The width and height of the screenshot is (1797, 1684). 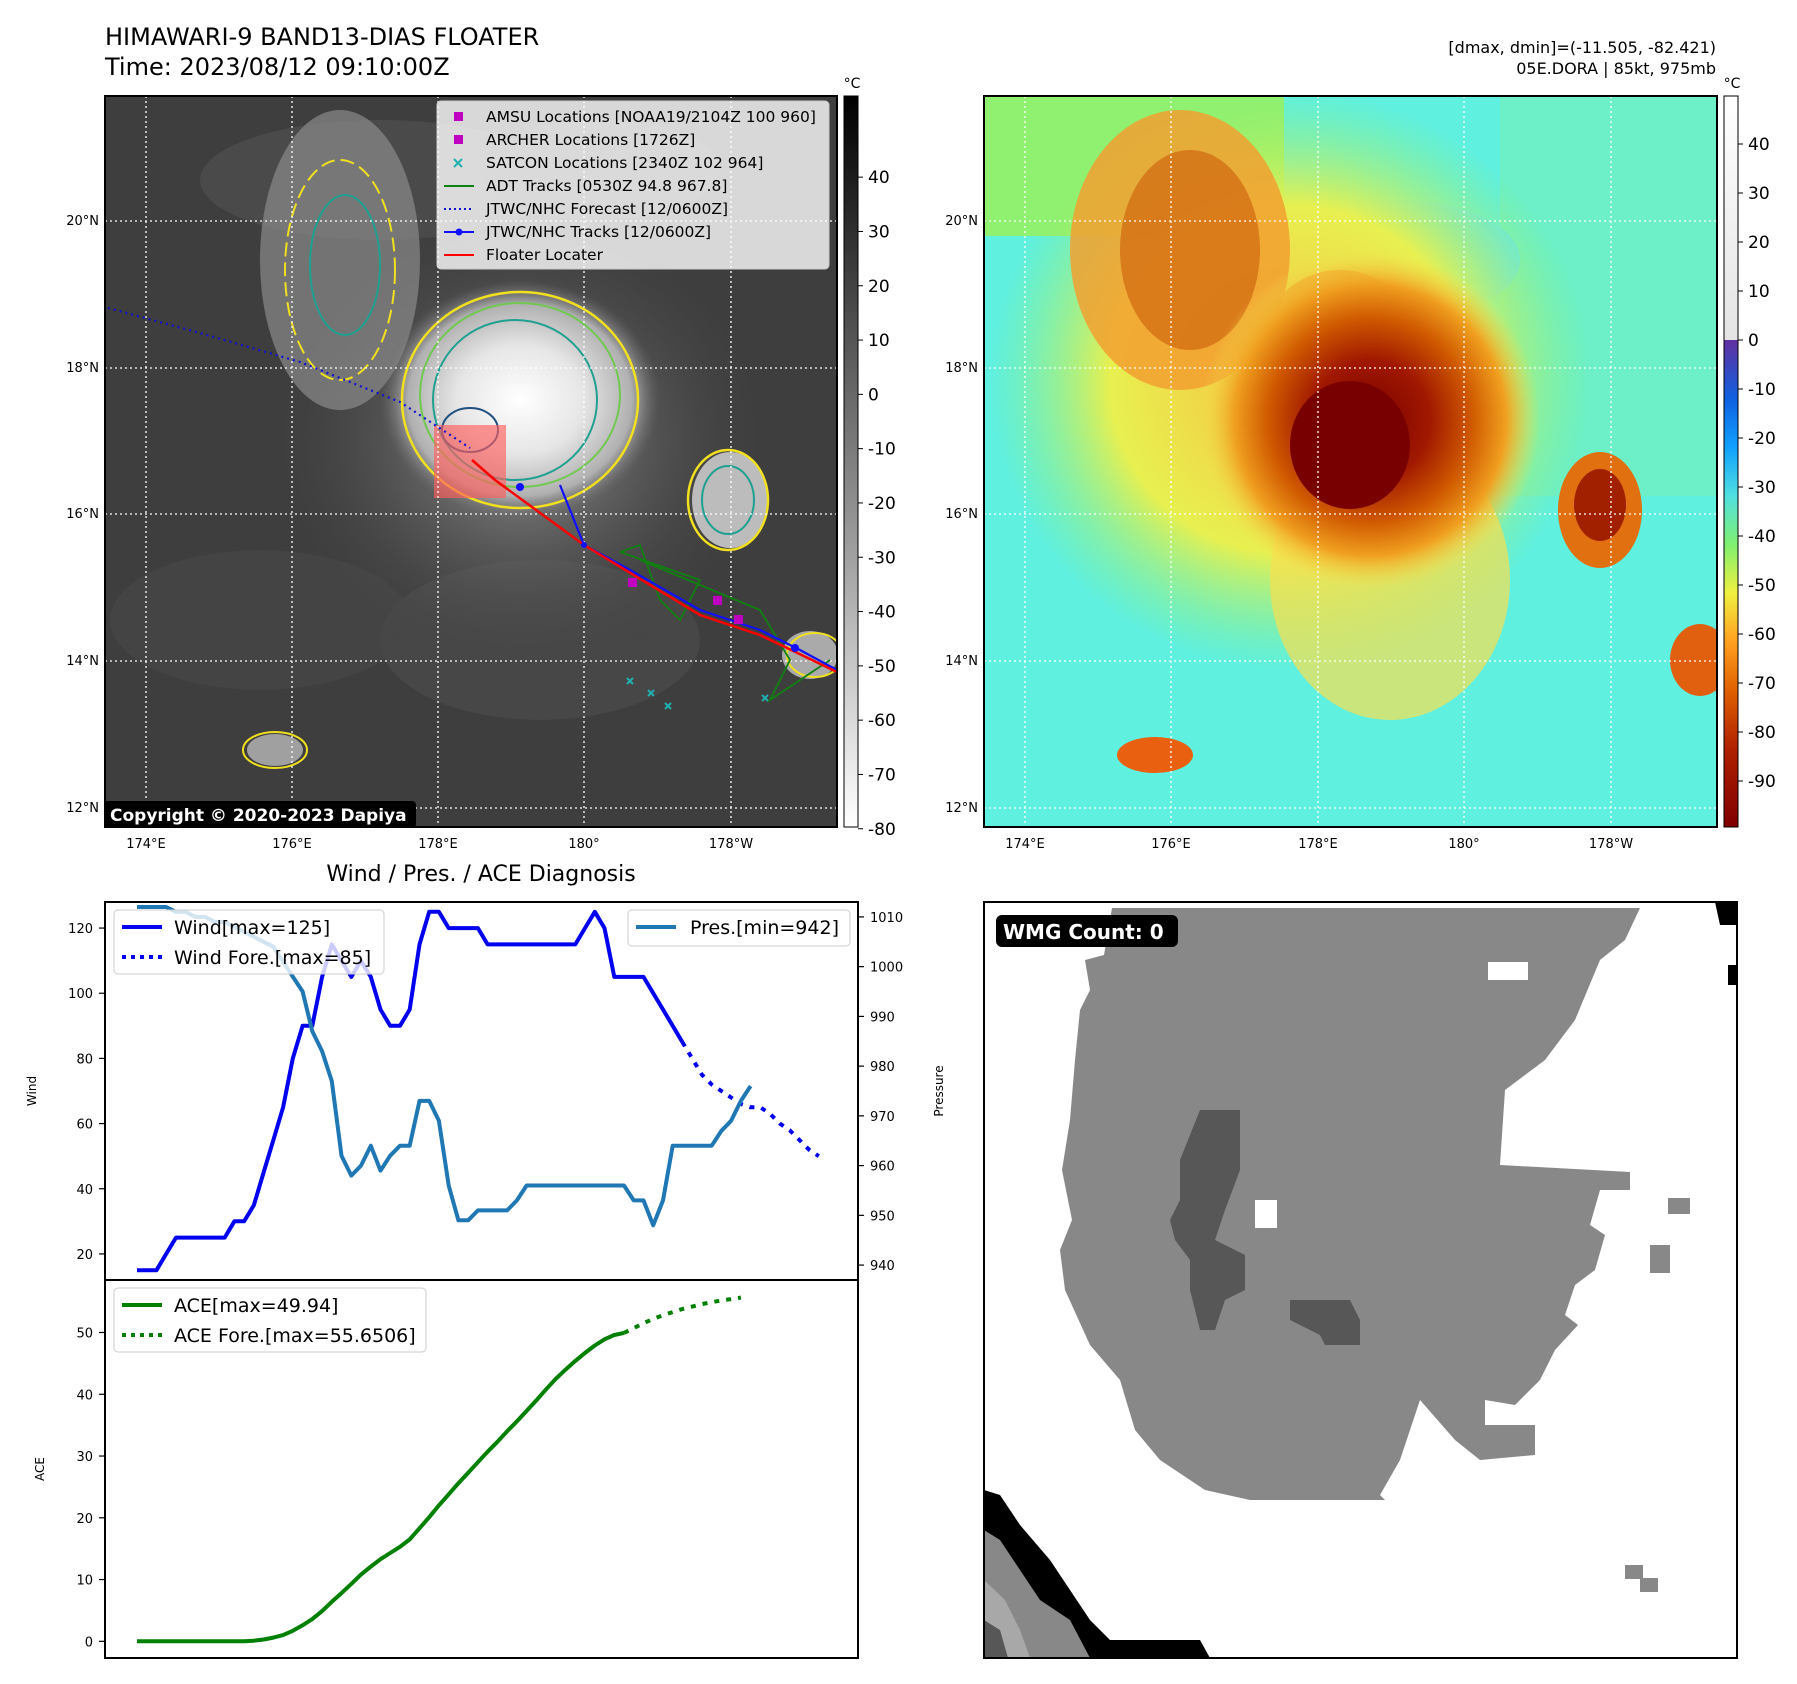 I want to click on map-legend-item: JTWC/NHC Tracks [12/0600Z], so click(x=577, y=232).